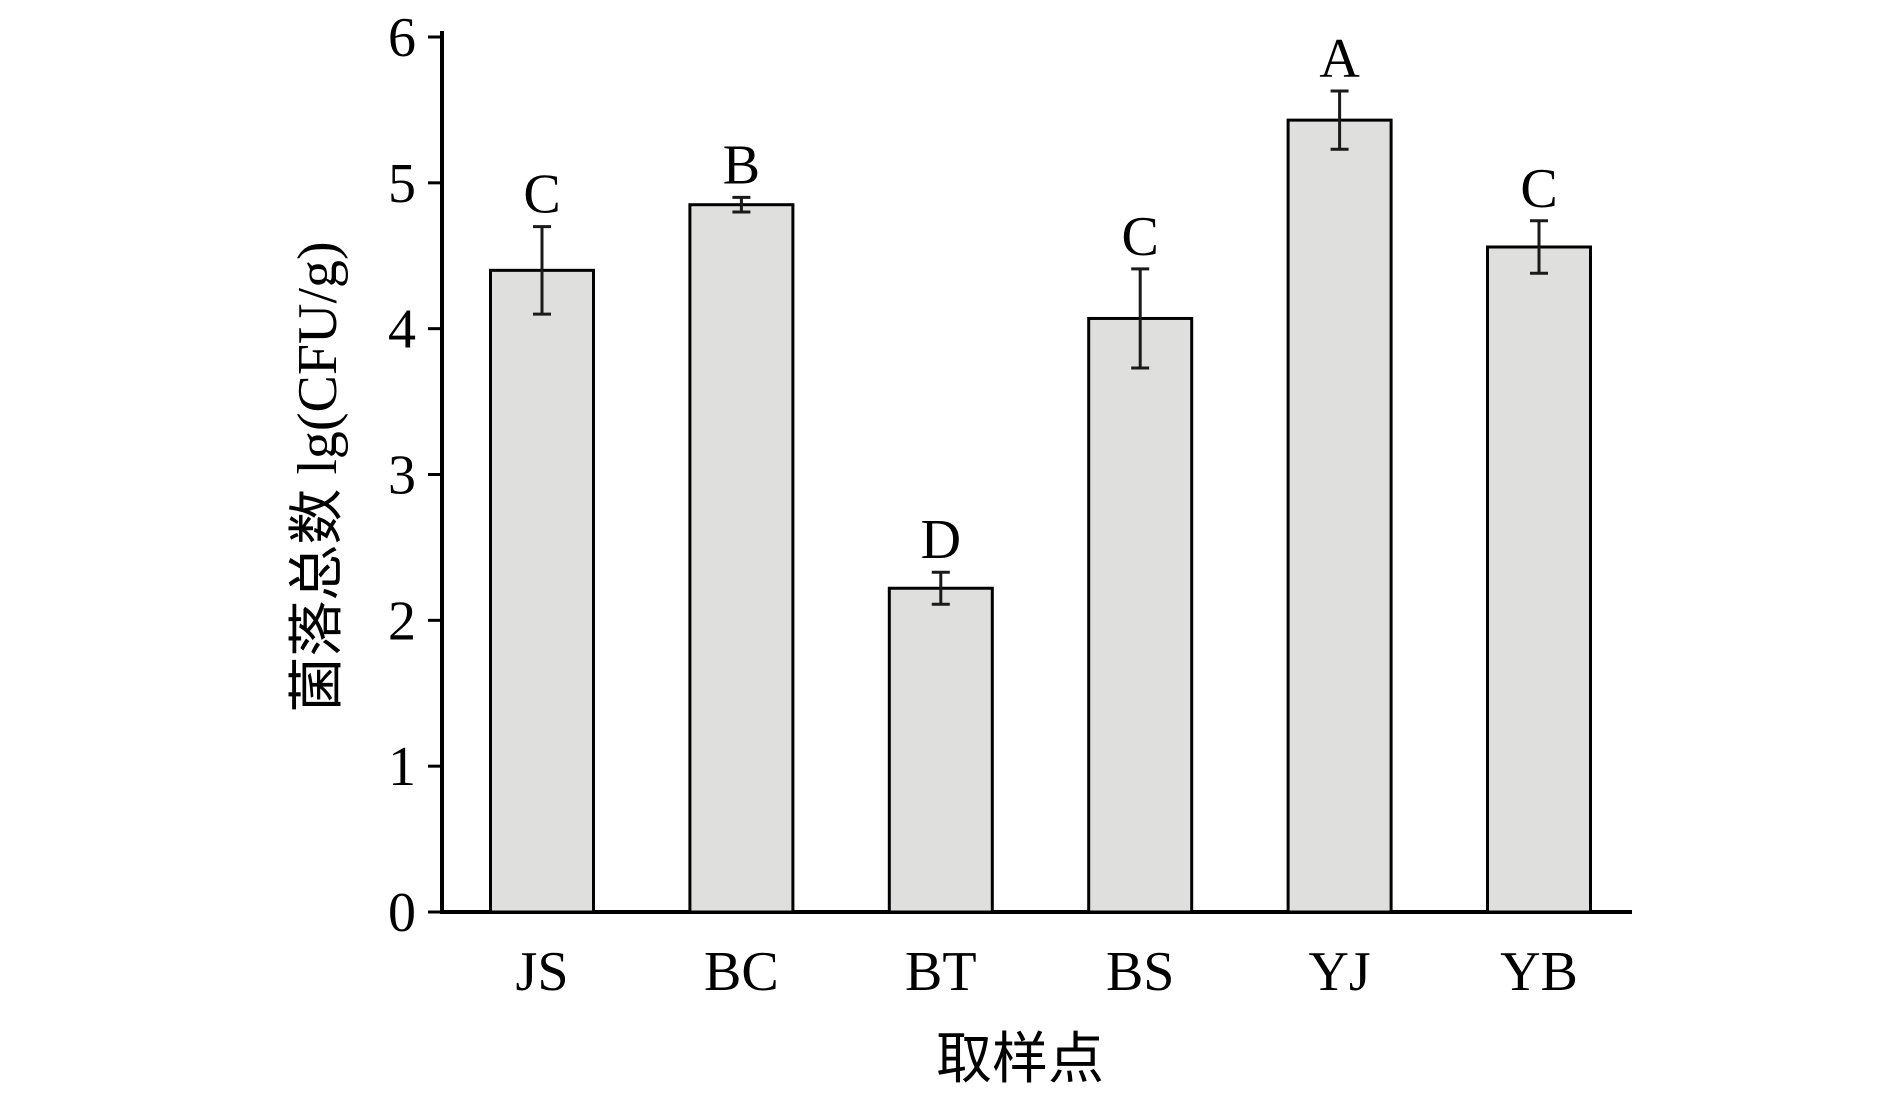 The height and width of the screenshot is (1095, 1890). Describe the element at coordinates (402, 767) in the screenshot. I see `y-tick-label: 1` at that location.